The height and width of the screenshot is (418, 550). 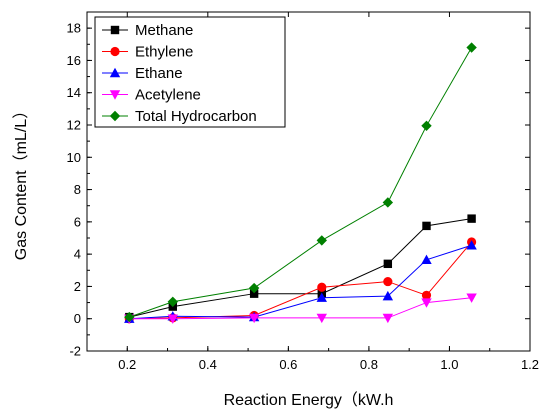 I want to click on legend-item: Ethylene, so click(x=147, y=52).